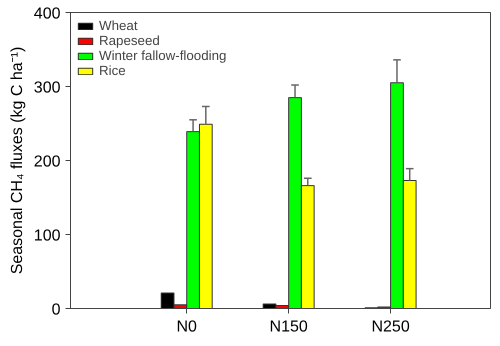 The image size is (500, 346). What do you see at coordinates (56, 310) in the screenshot?
I see `y-tick-label: 0` at bounding box center [56, 310].